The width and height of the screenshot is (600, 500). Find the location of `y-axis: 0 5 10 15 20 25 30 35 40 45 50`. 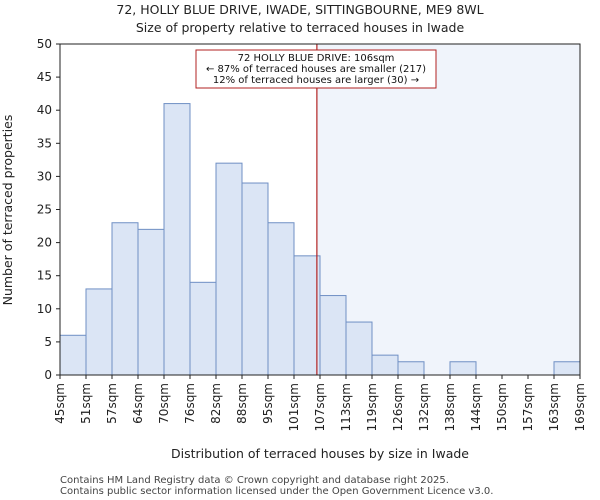

y-axis: 0 5 10 15 20 25 30 35 40 45 50 is located at coordinates (48, 209).